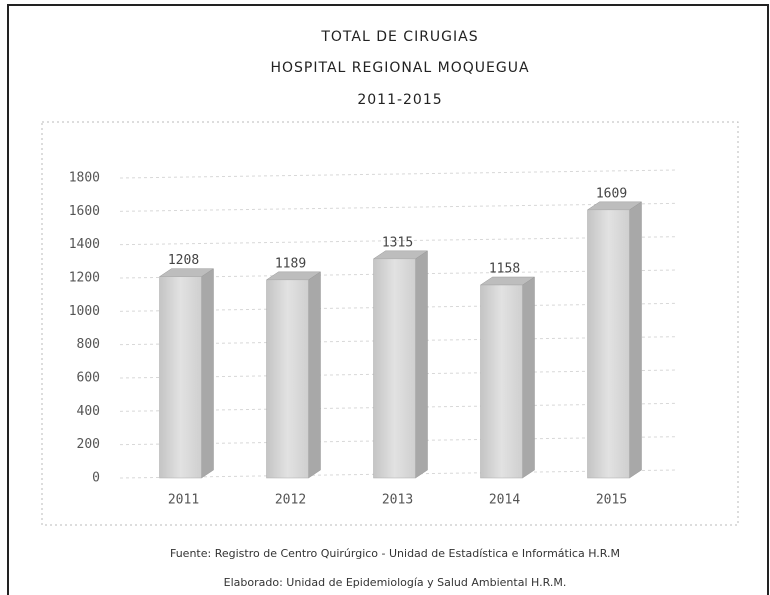  What do you see at coordinates (397, 500) in the screenshot?
I see `x-tick-label: 2013` at bounding box center [397, 500].